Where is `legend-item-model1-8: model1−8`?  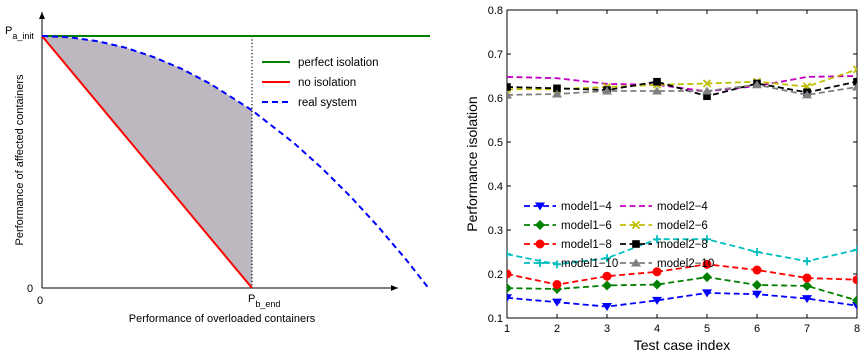 legend-item-model1-8: model1−8 is located at coordinates (568, 245).